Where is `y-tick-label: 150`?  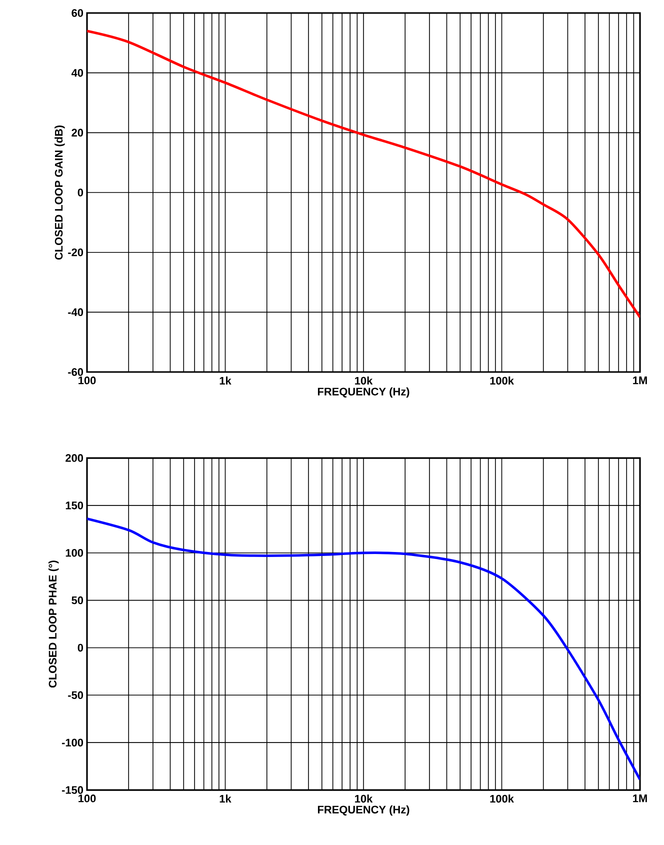 y-tick-label: 150 is located at coordinates (75, 506).